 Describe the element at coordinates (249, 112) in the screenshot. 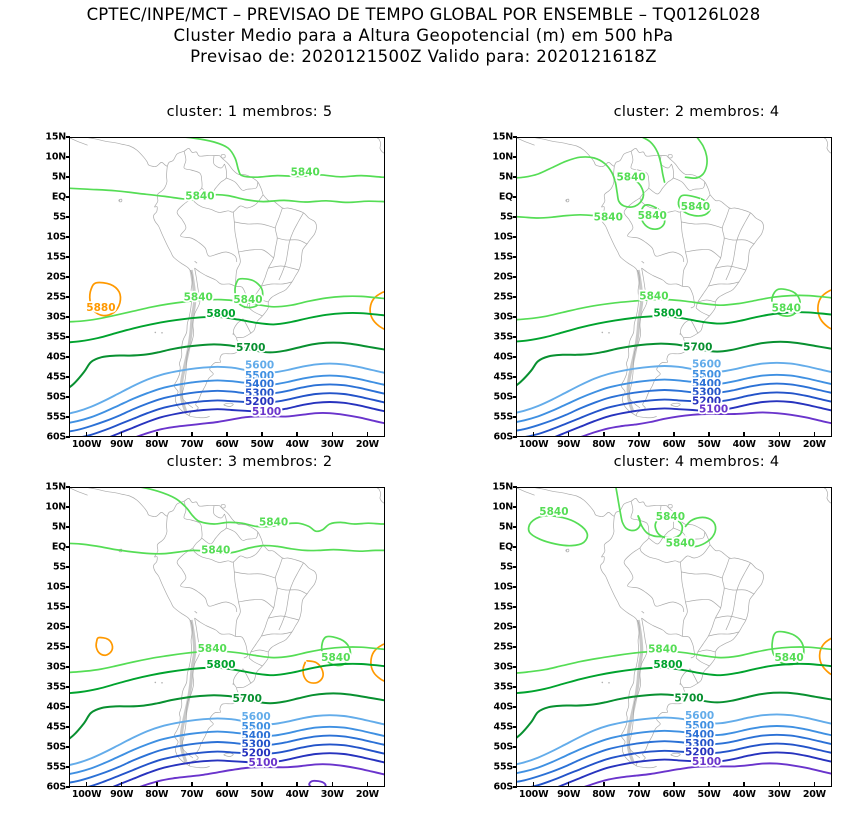

I see `panel-title-cluster-1: cluster: 1 membros: 5` at that location.